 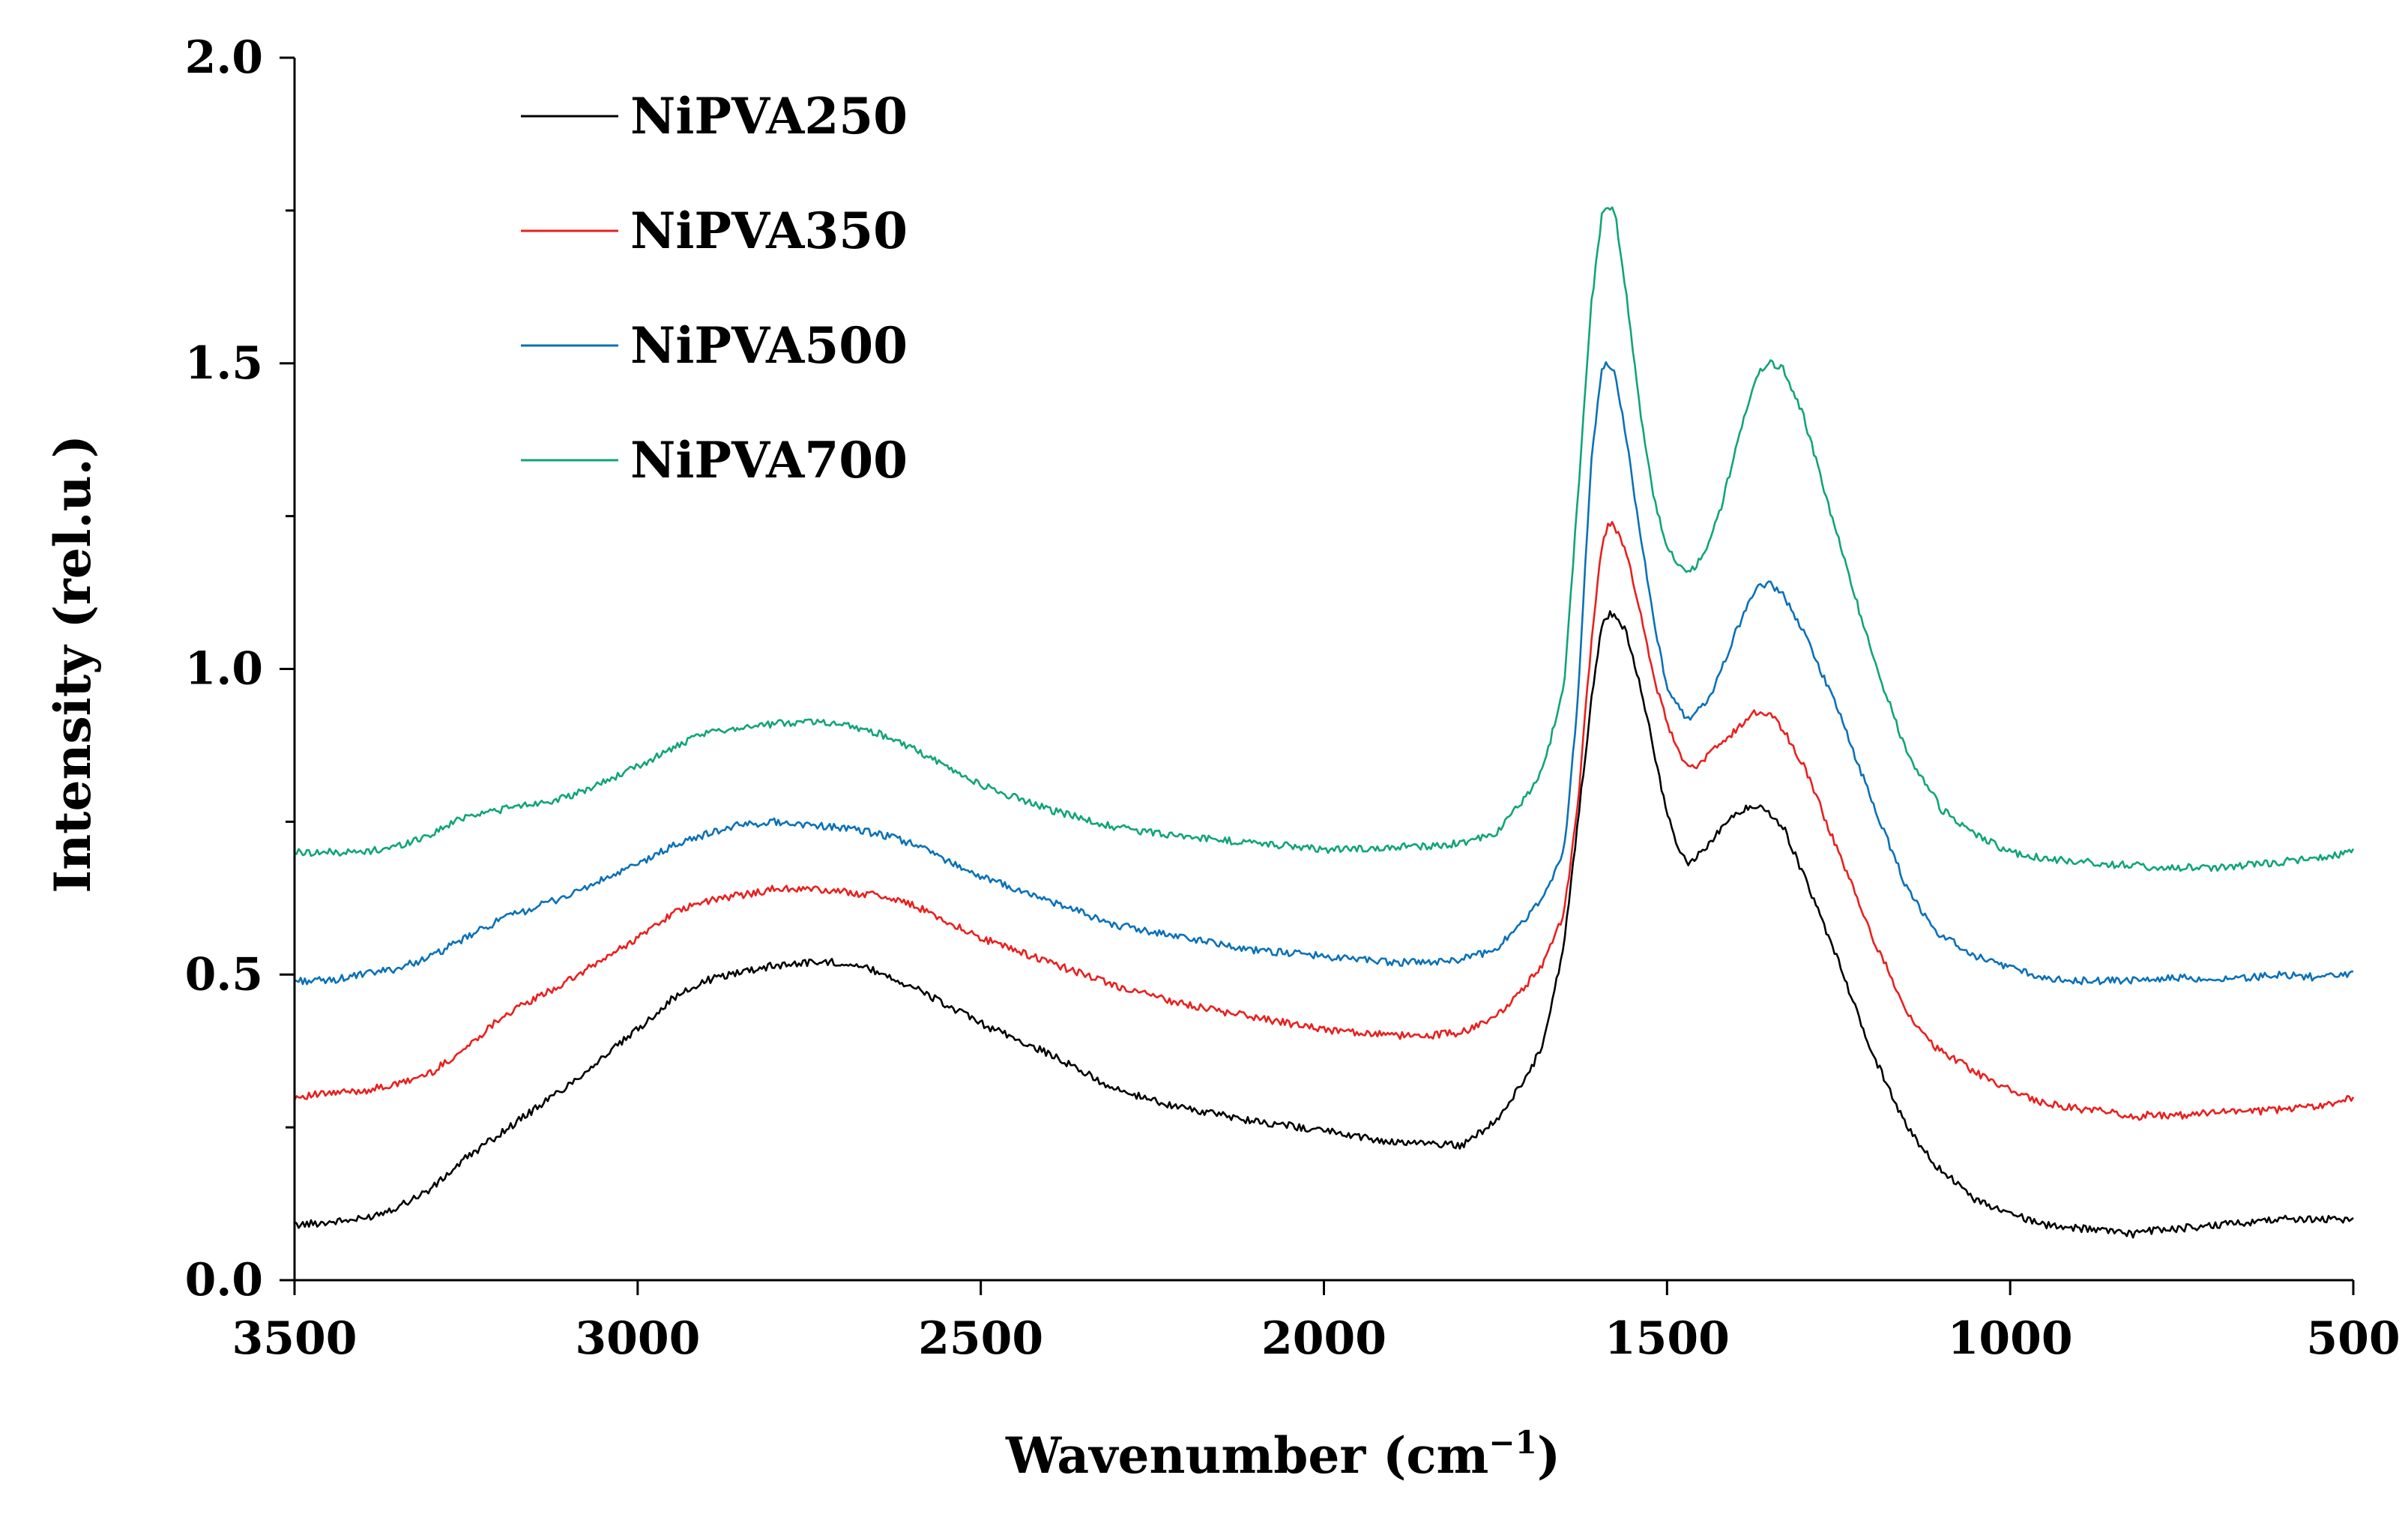 I want to click on x-axis-ticks: 3500 3000 2500 2000 1500 1000 500, so click(x=1316, y=1322).